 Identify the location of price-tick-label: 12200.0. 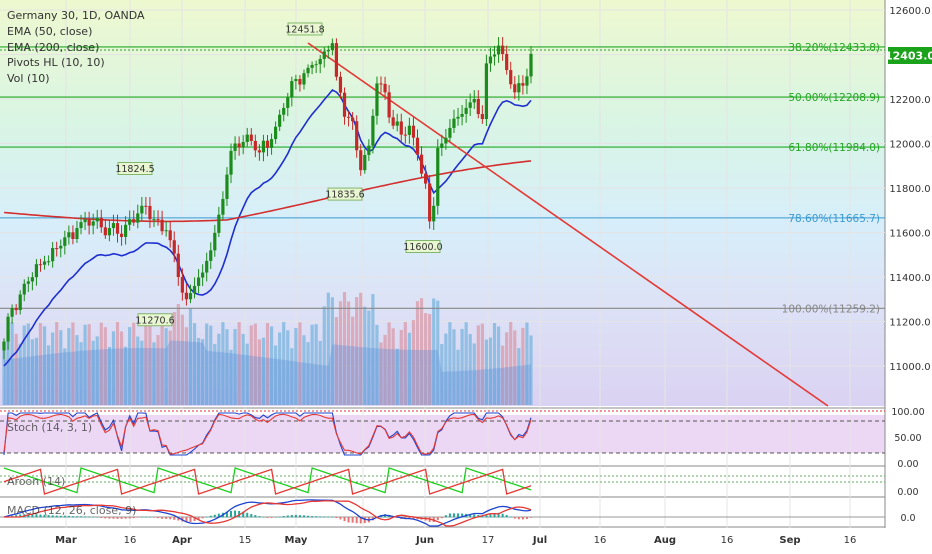
(909, 100).